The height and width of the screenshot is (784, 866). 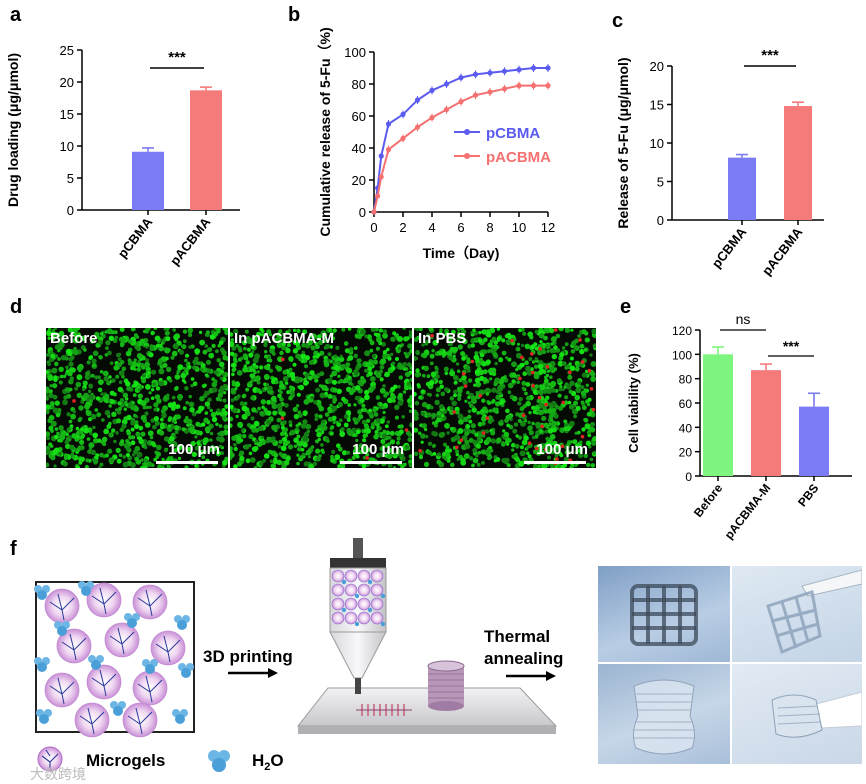 I want to click on significance-label-ns: ns, so click(x=743, y=319).